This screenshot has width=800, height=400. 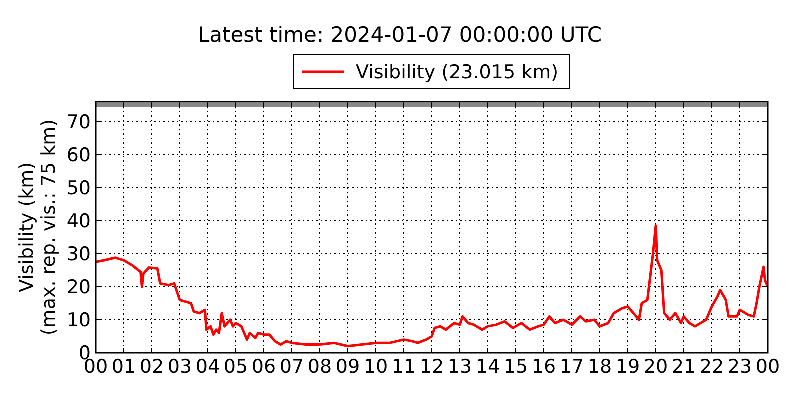 What do you see at coordinates (348, 367) in the screenshot?
I see `x-tick-label: 09` at bounding box center [348, 367].